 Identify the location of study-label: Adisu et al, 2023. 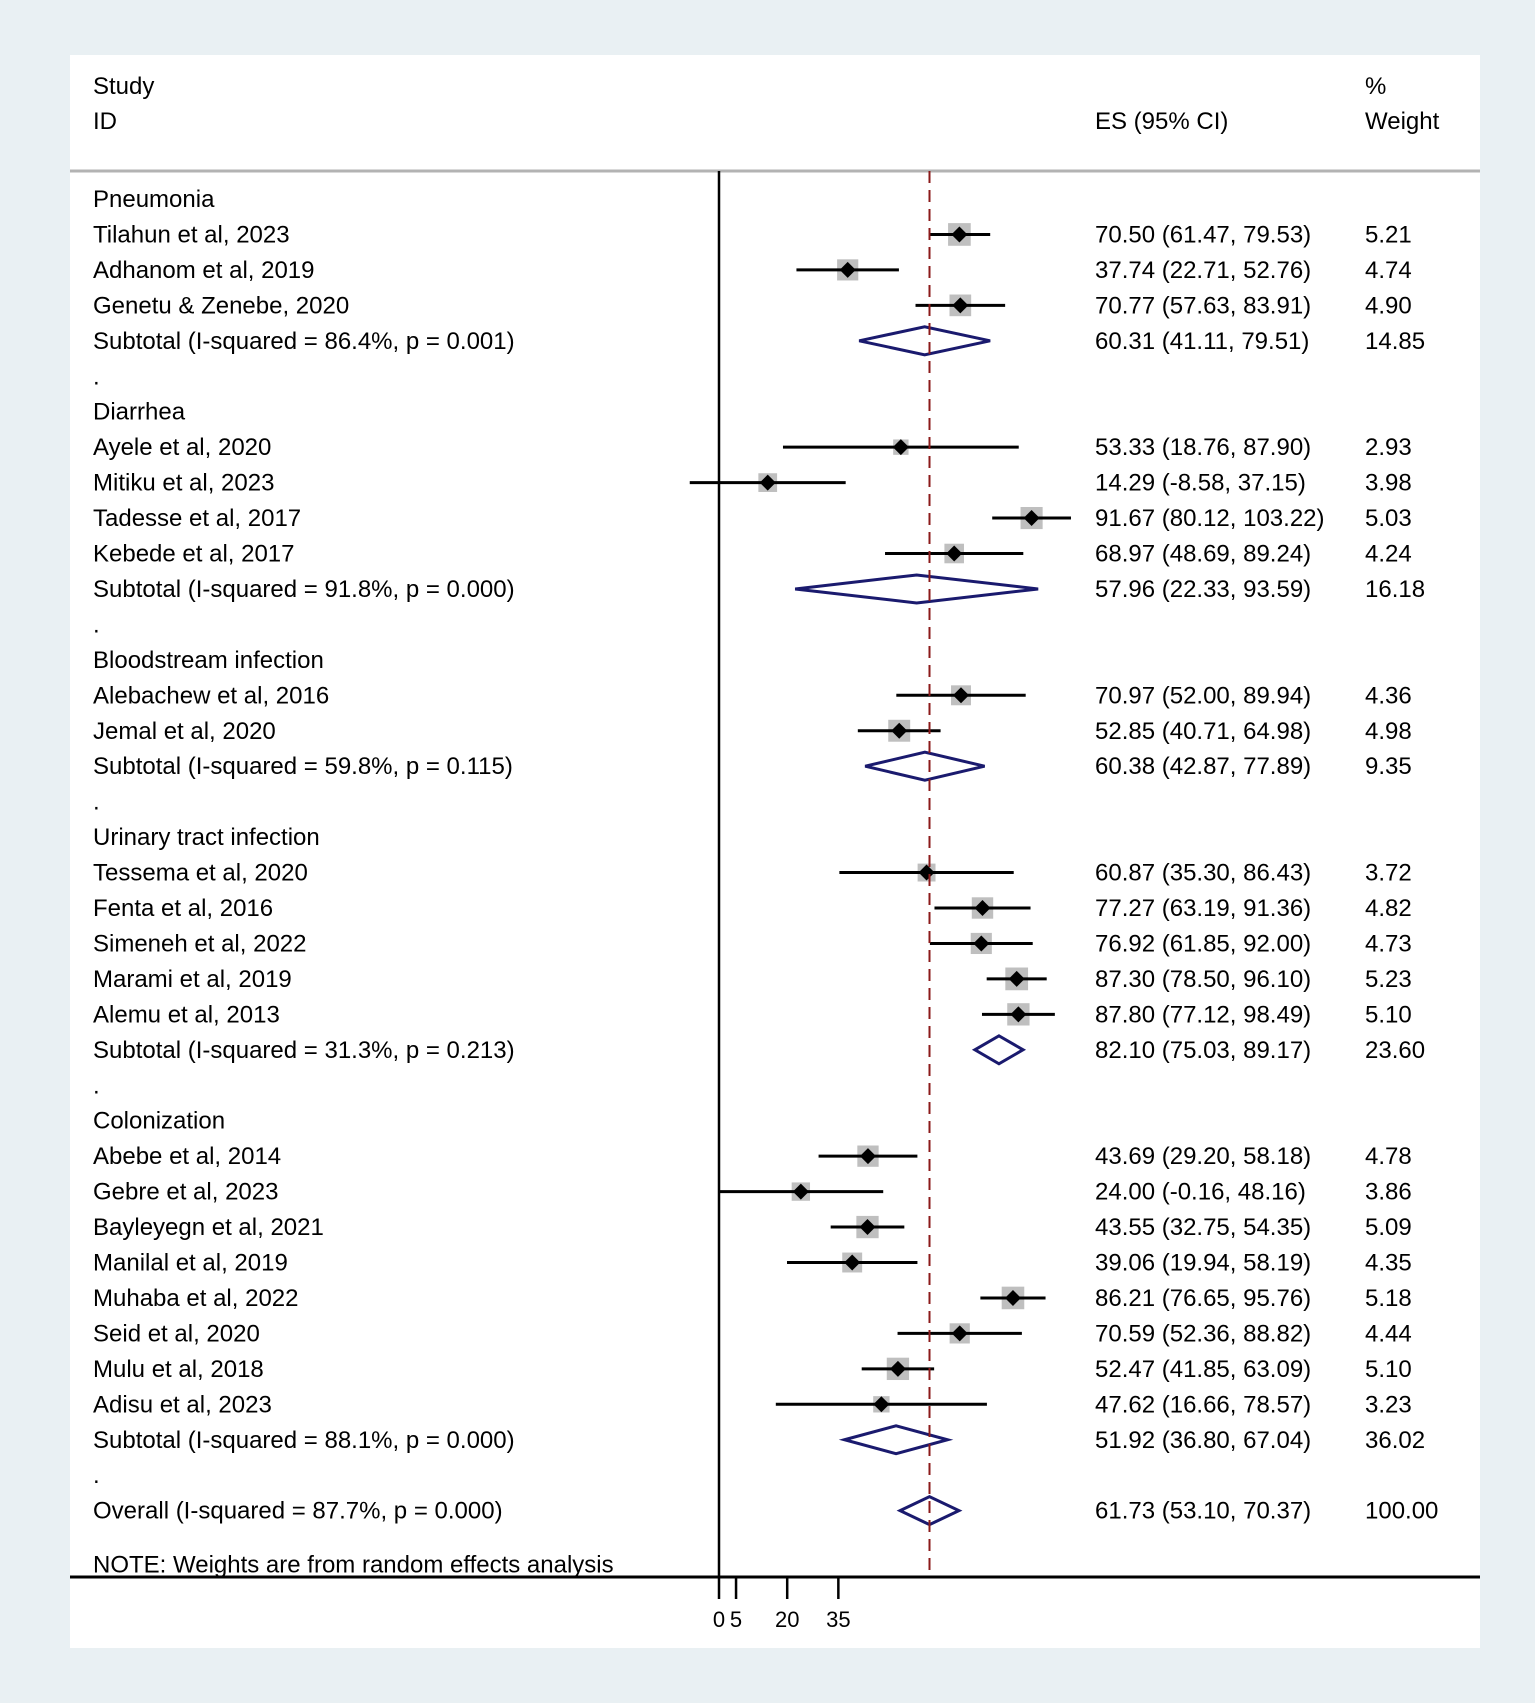
(182, 1404).